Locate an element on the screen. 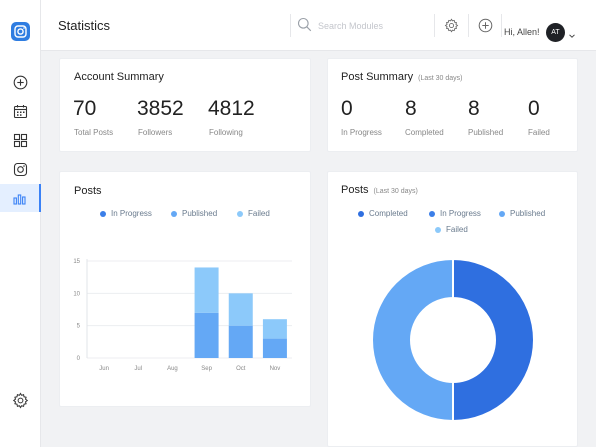 The height and width of the screenshot is (447, 596). top-bar: Statistics Hi, Allen! AT is located at coordinates (318, 25).